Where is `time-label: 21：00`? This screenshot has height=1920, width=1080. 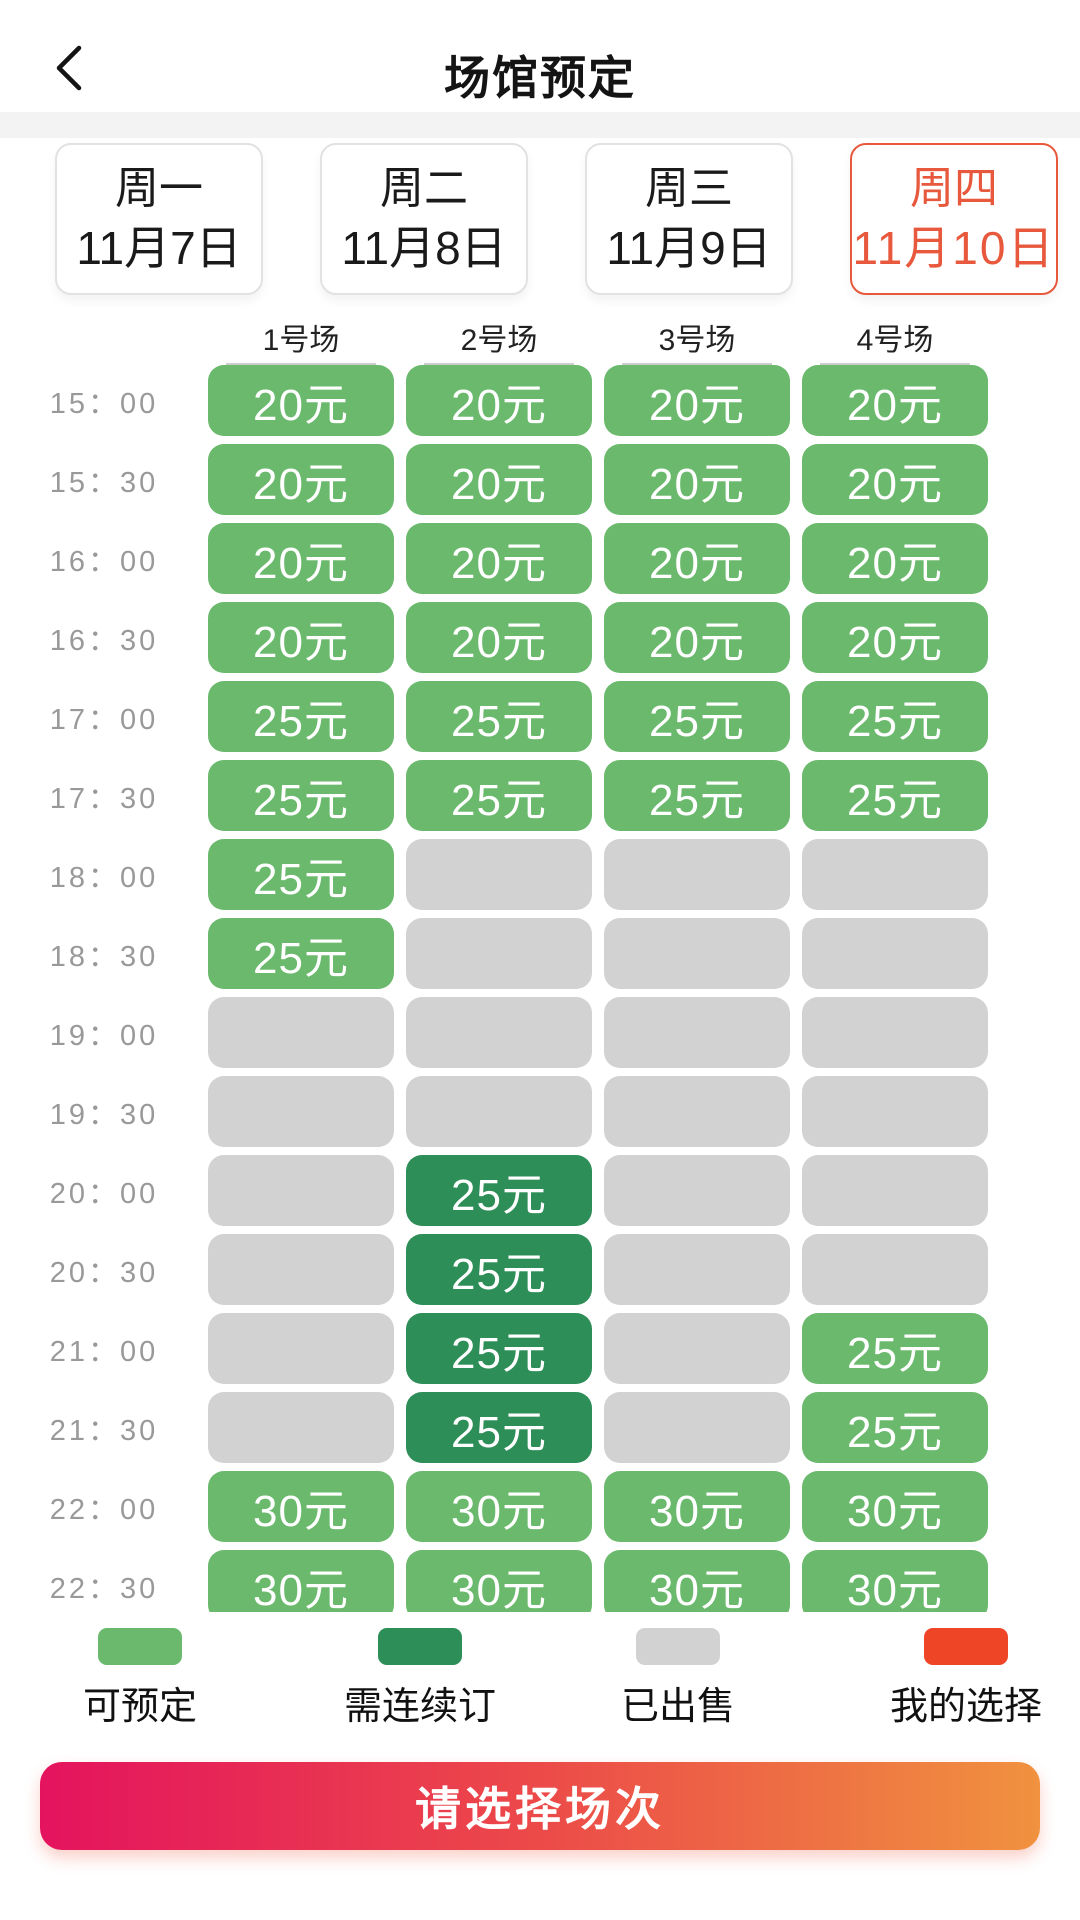
time-label: 21：00 is located at coordinates (104, 1351).